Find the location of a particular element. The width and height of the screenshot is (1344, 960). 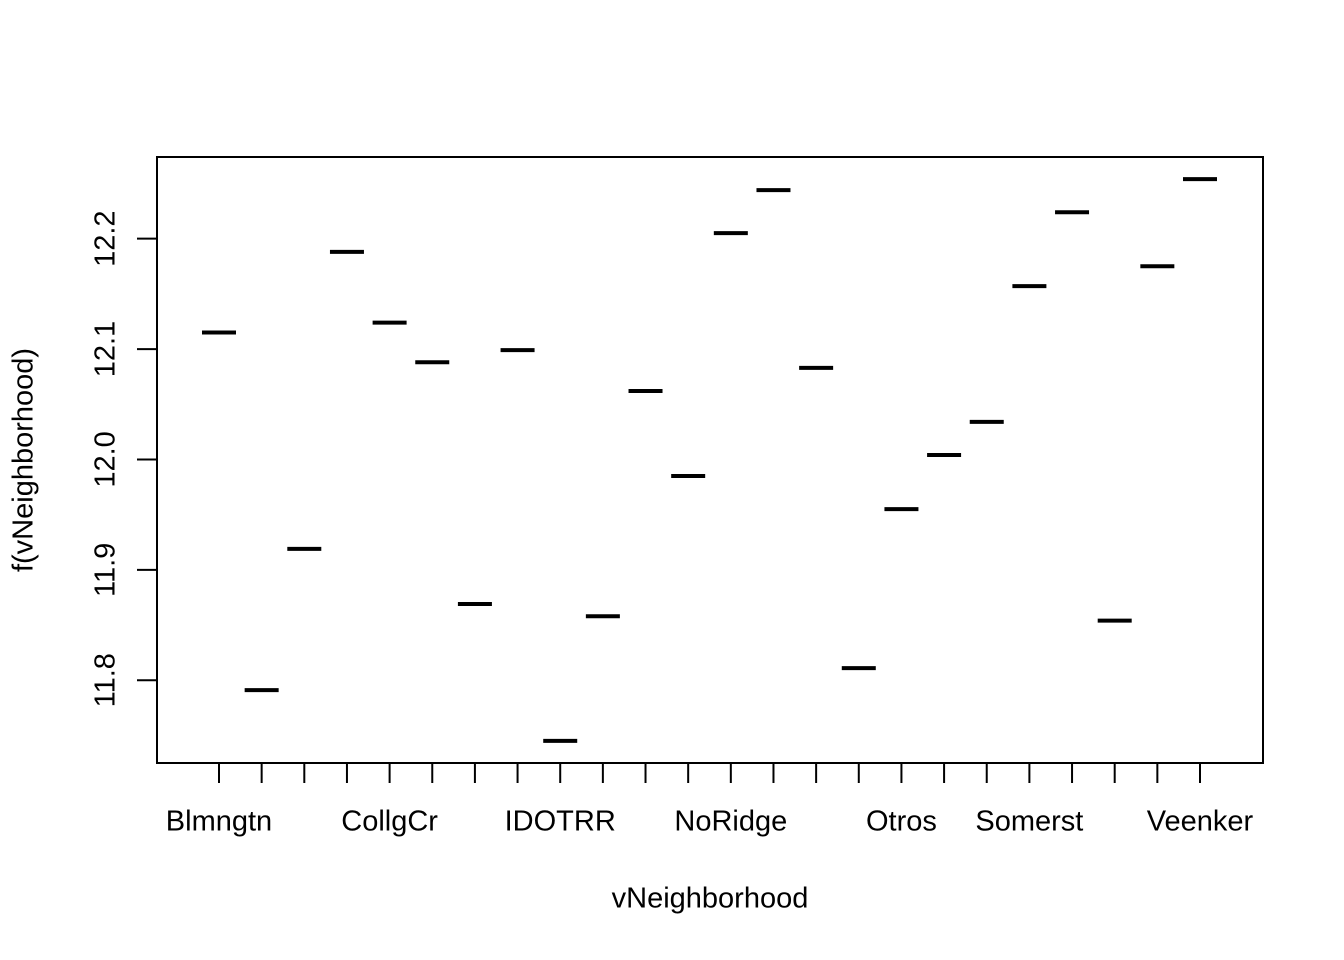

y-tick-label: 12.2 is located at coordinates (106, 238).